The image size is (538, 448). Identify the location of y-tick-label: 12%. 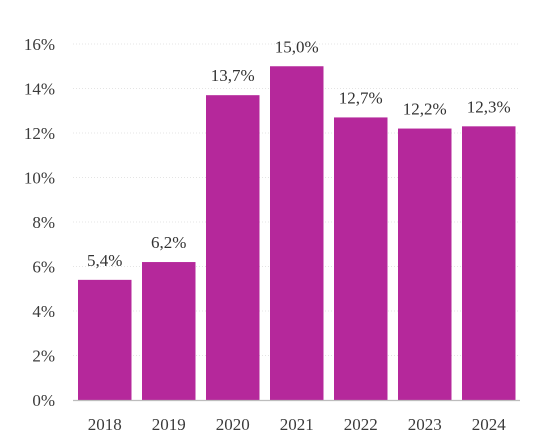
(39, 133).